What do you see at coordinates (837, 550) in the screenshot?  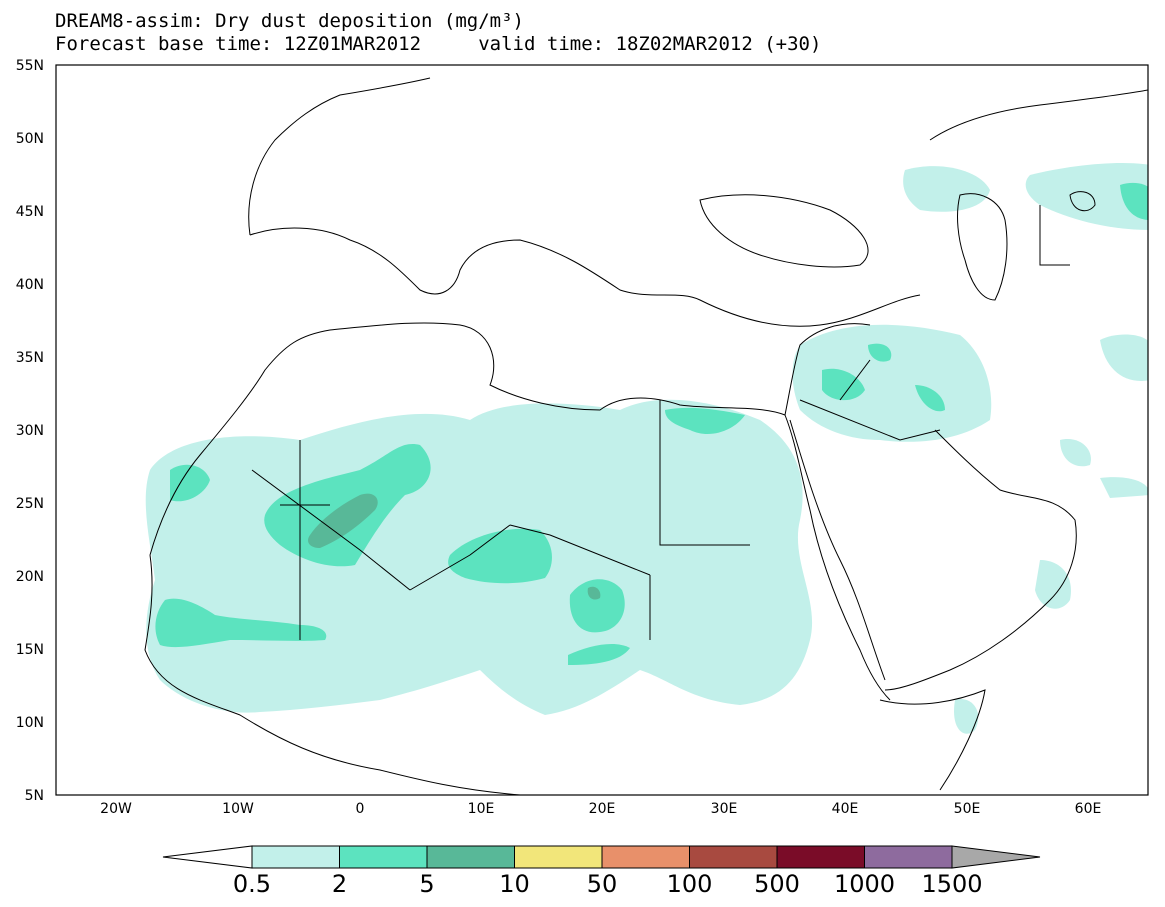 I see `red-sea-east-coast` at bounding box center [837, 550].